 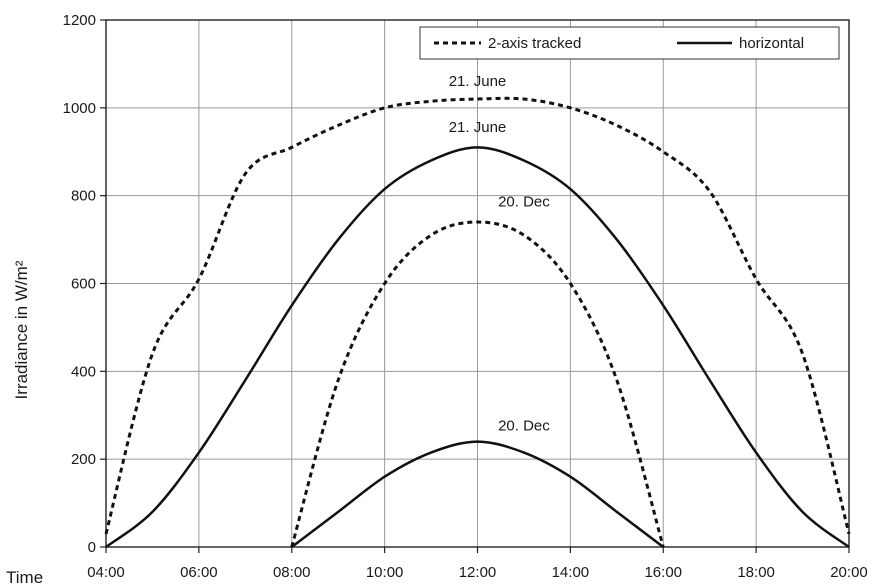 What do you see at coordinates (83, 371) in the screenshot?
I see `y-tick-label: 400` at bounding box center [83, 371].